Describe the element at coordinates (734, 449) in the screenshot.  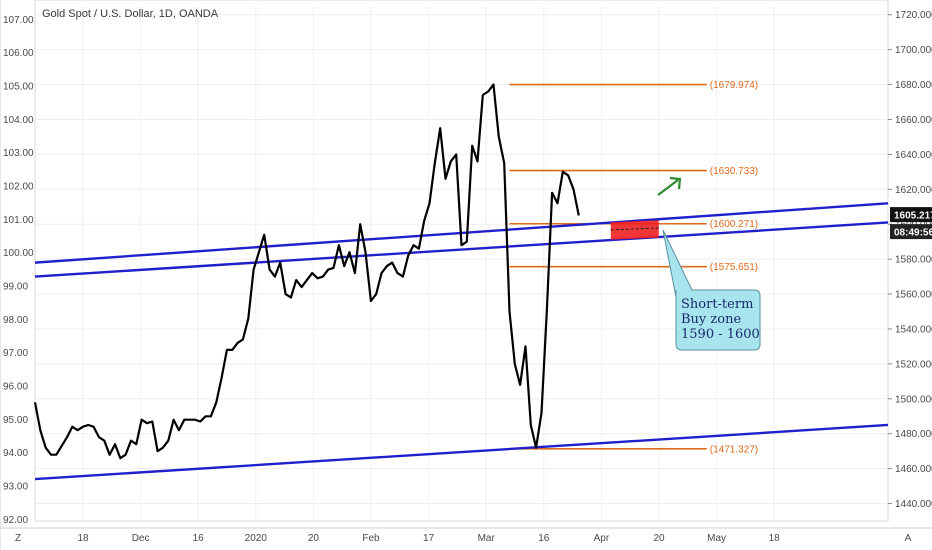
I see `level-label: (1471.327)` at that location.